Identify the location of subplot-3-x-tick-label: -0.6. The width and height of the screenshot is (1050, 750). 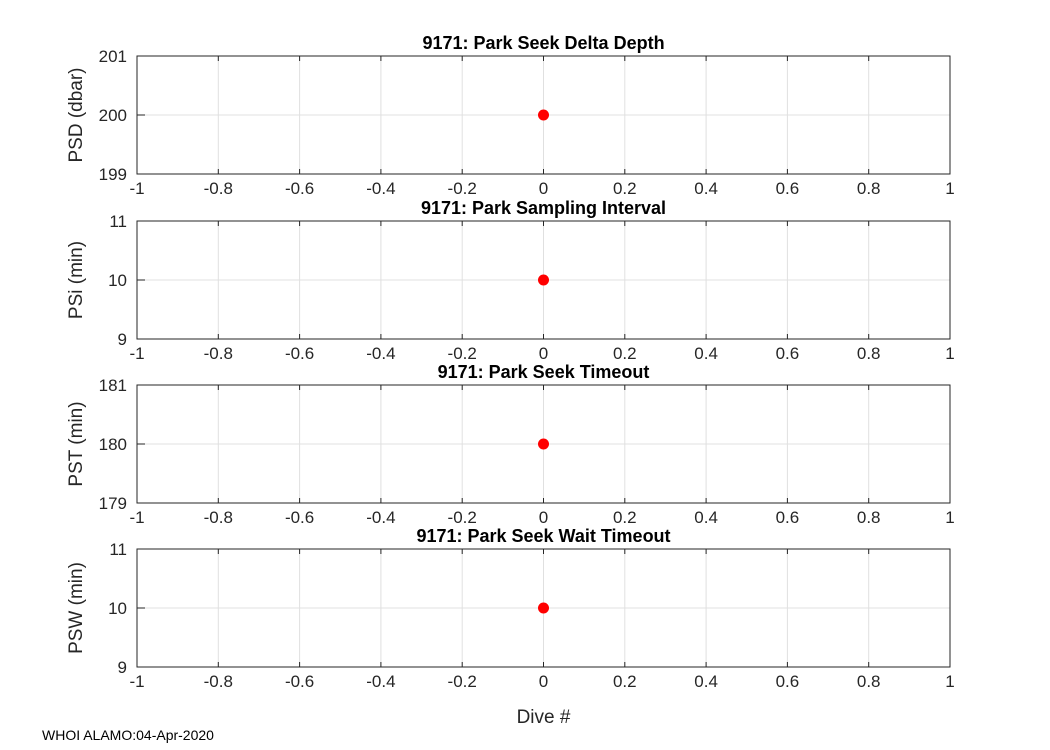
(299, 517).